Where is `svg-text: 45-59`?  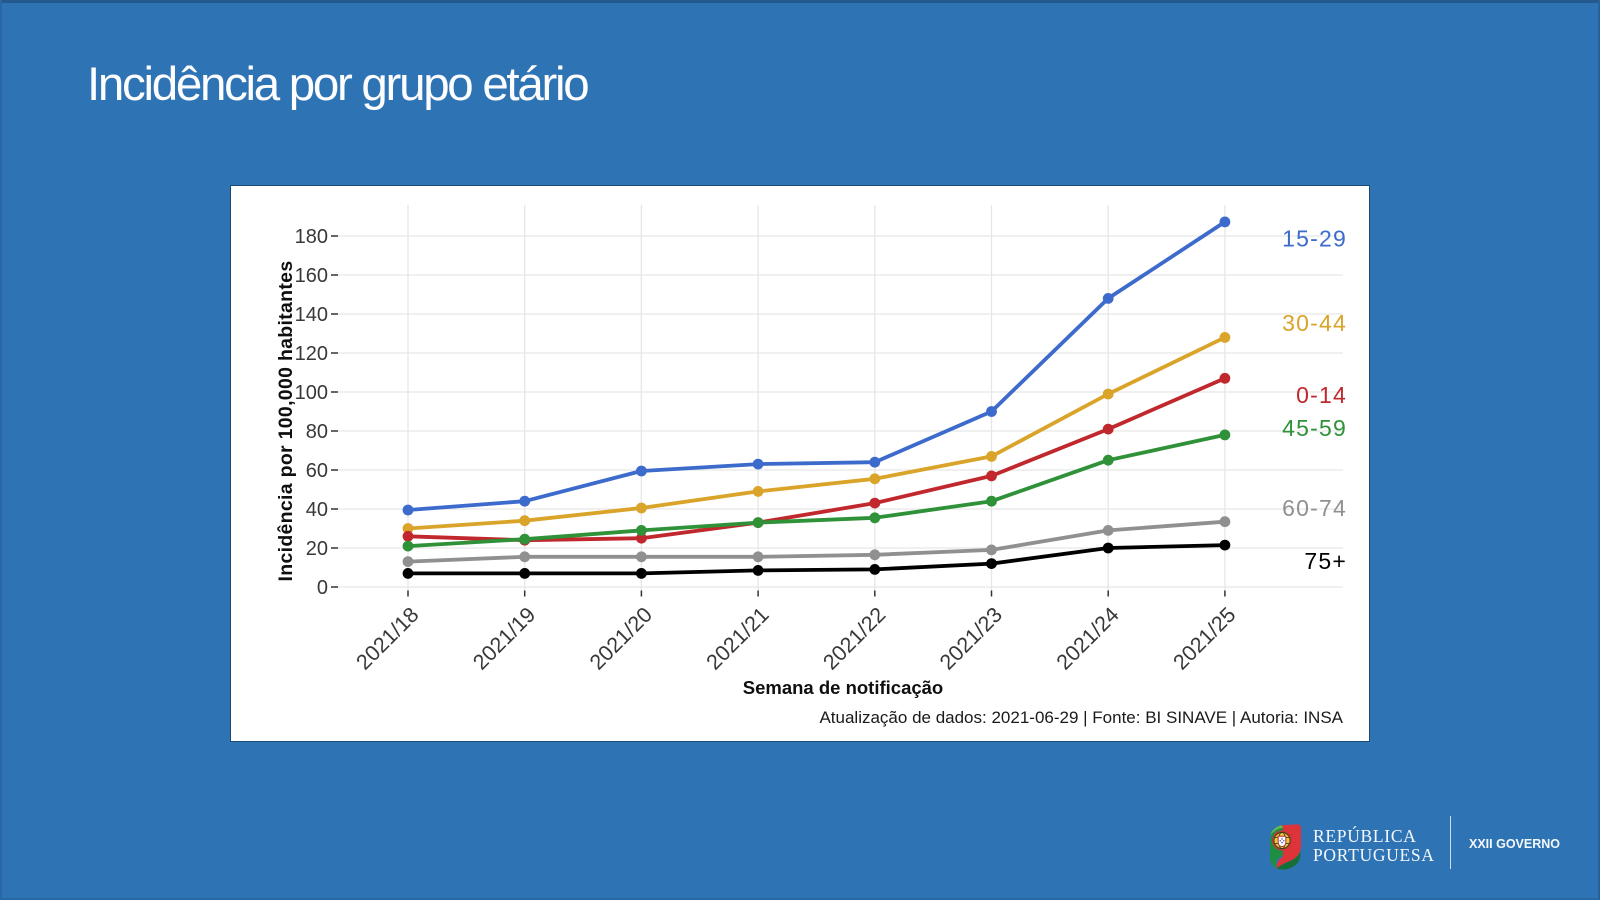 svg-text: 45-59 is located at coordinates (1314, 428).